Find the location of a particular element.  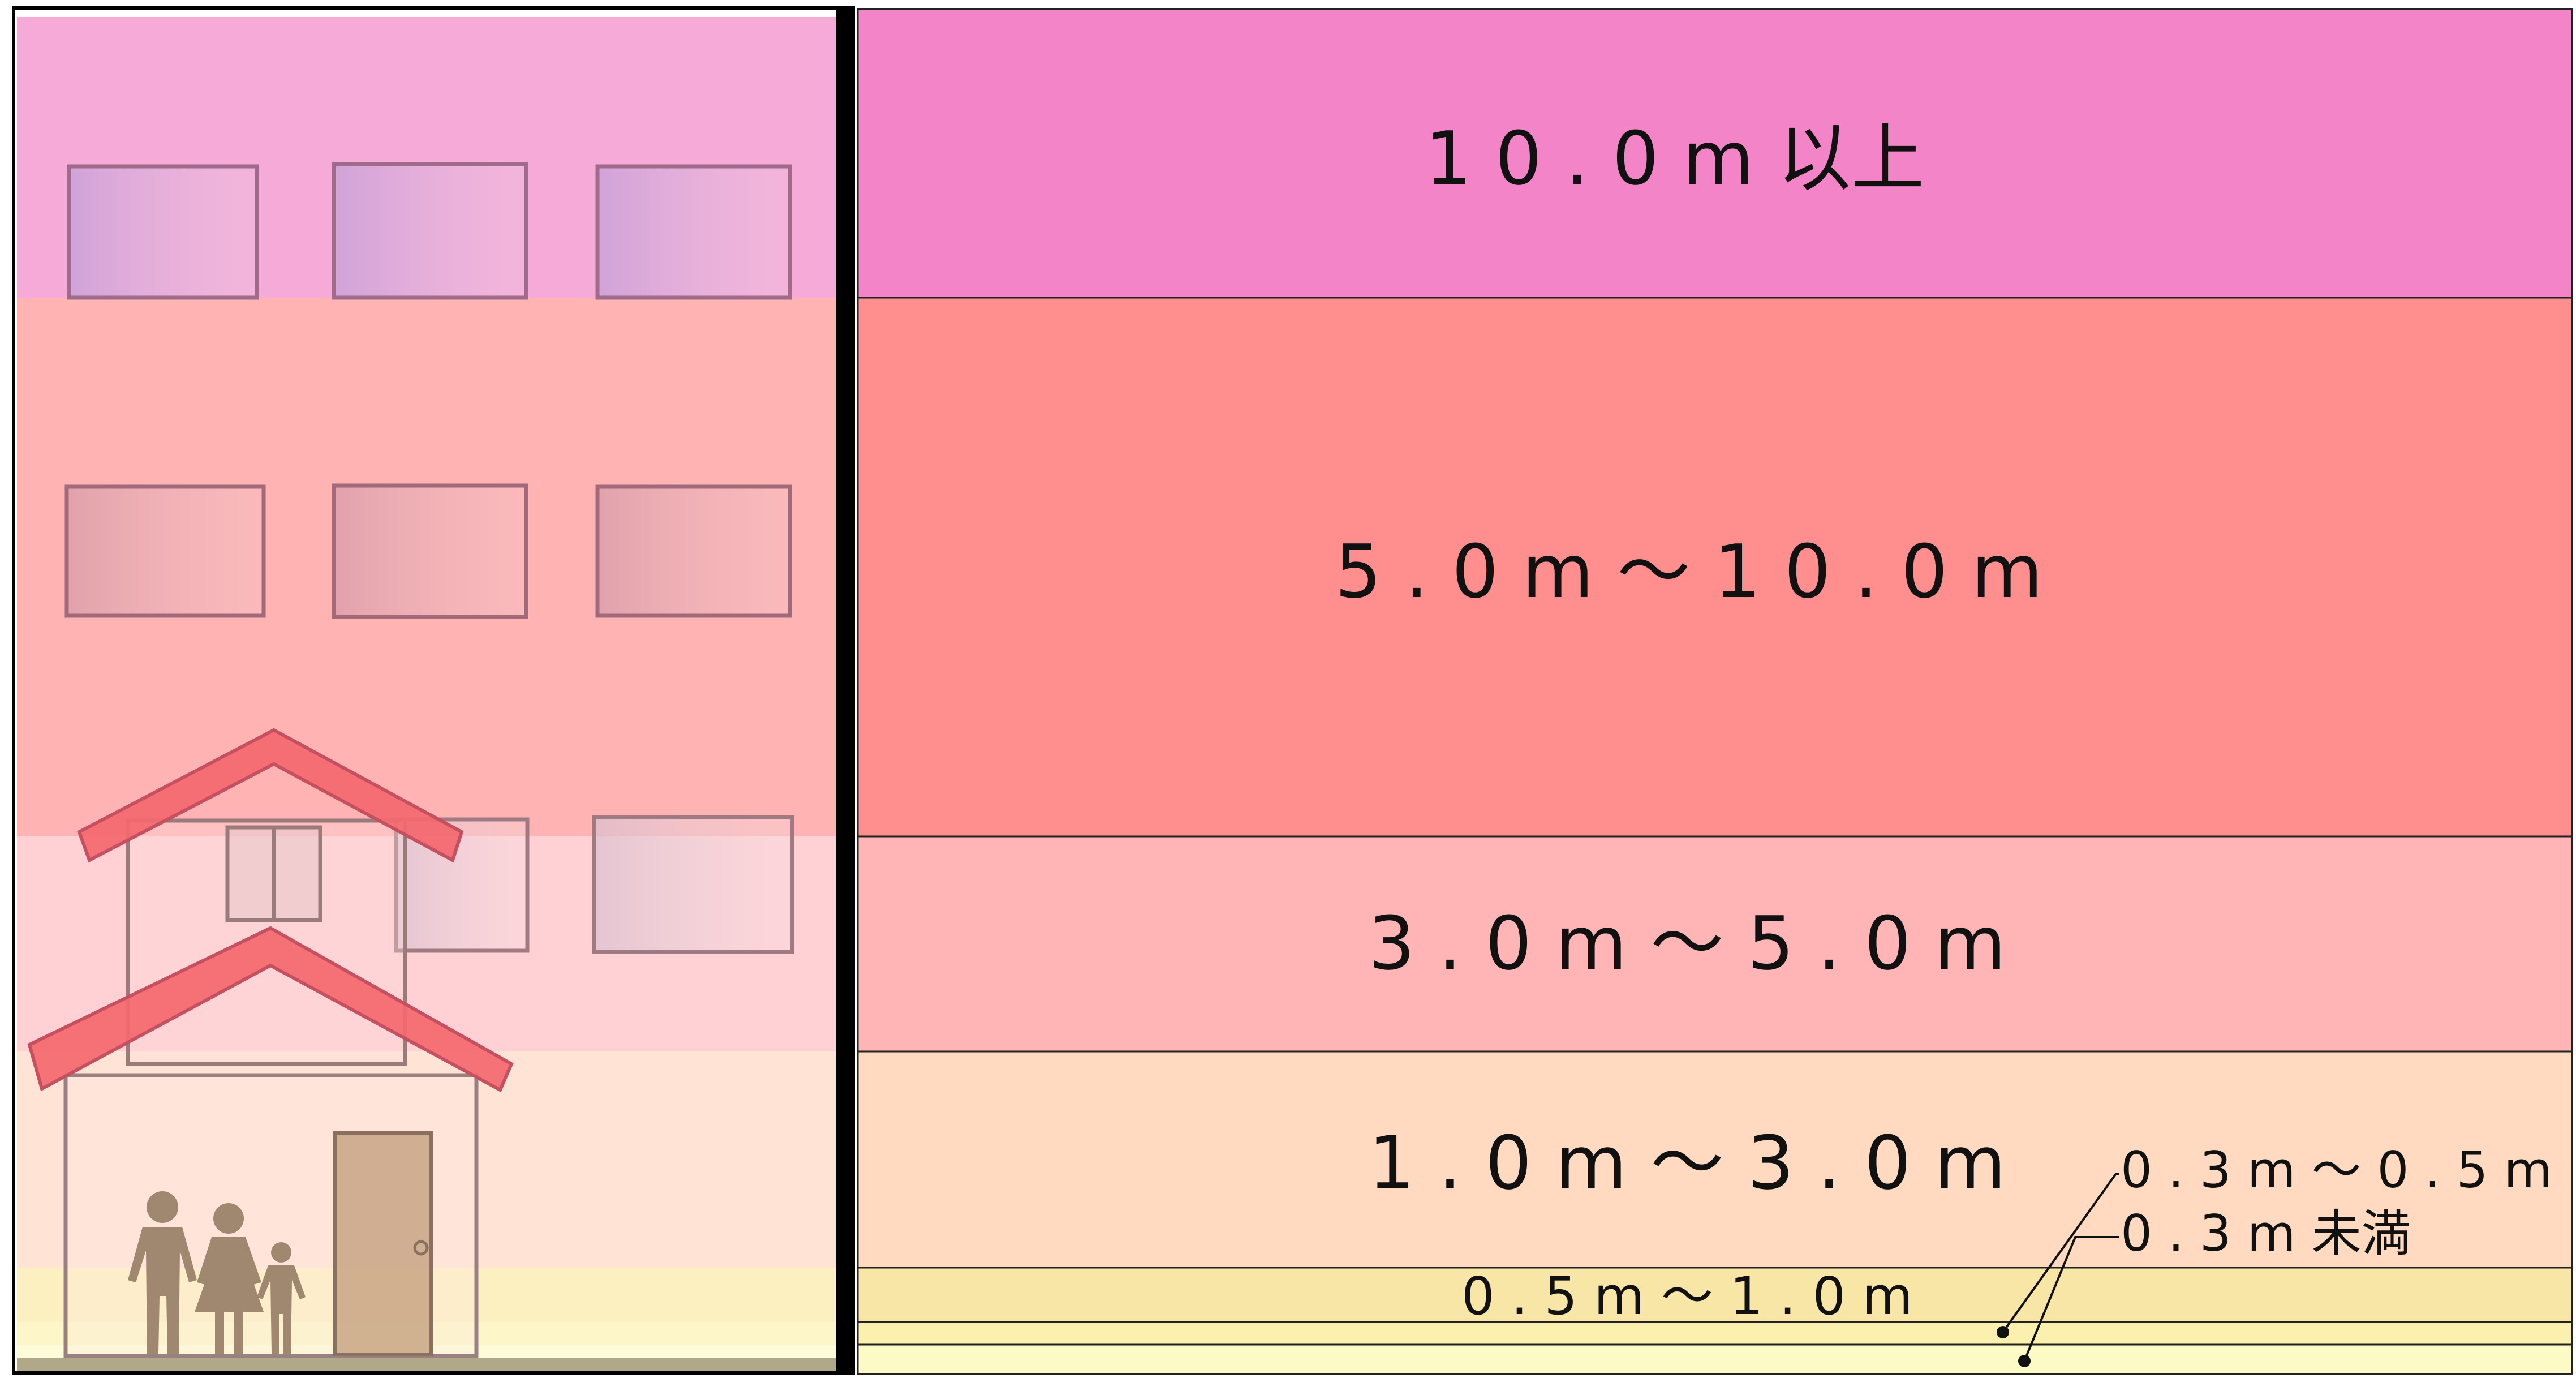

band-3-5m is located at coordinates (1715, 944).